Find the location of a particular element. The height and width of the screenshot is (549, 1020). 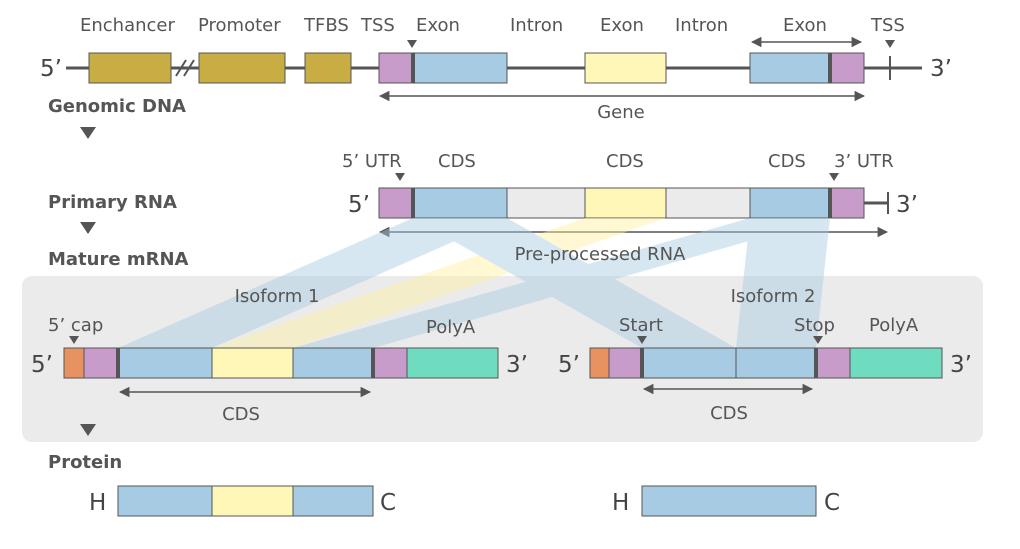

intron1-label: Intron is located at coordinates (536, 25).